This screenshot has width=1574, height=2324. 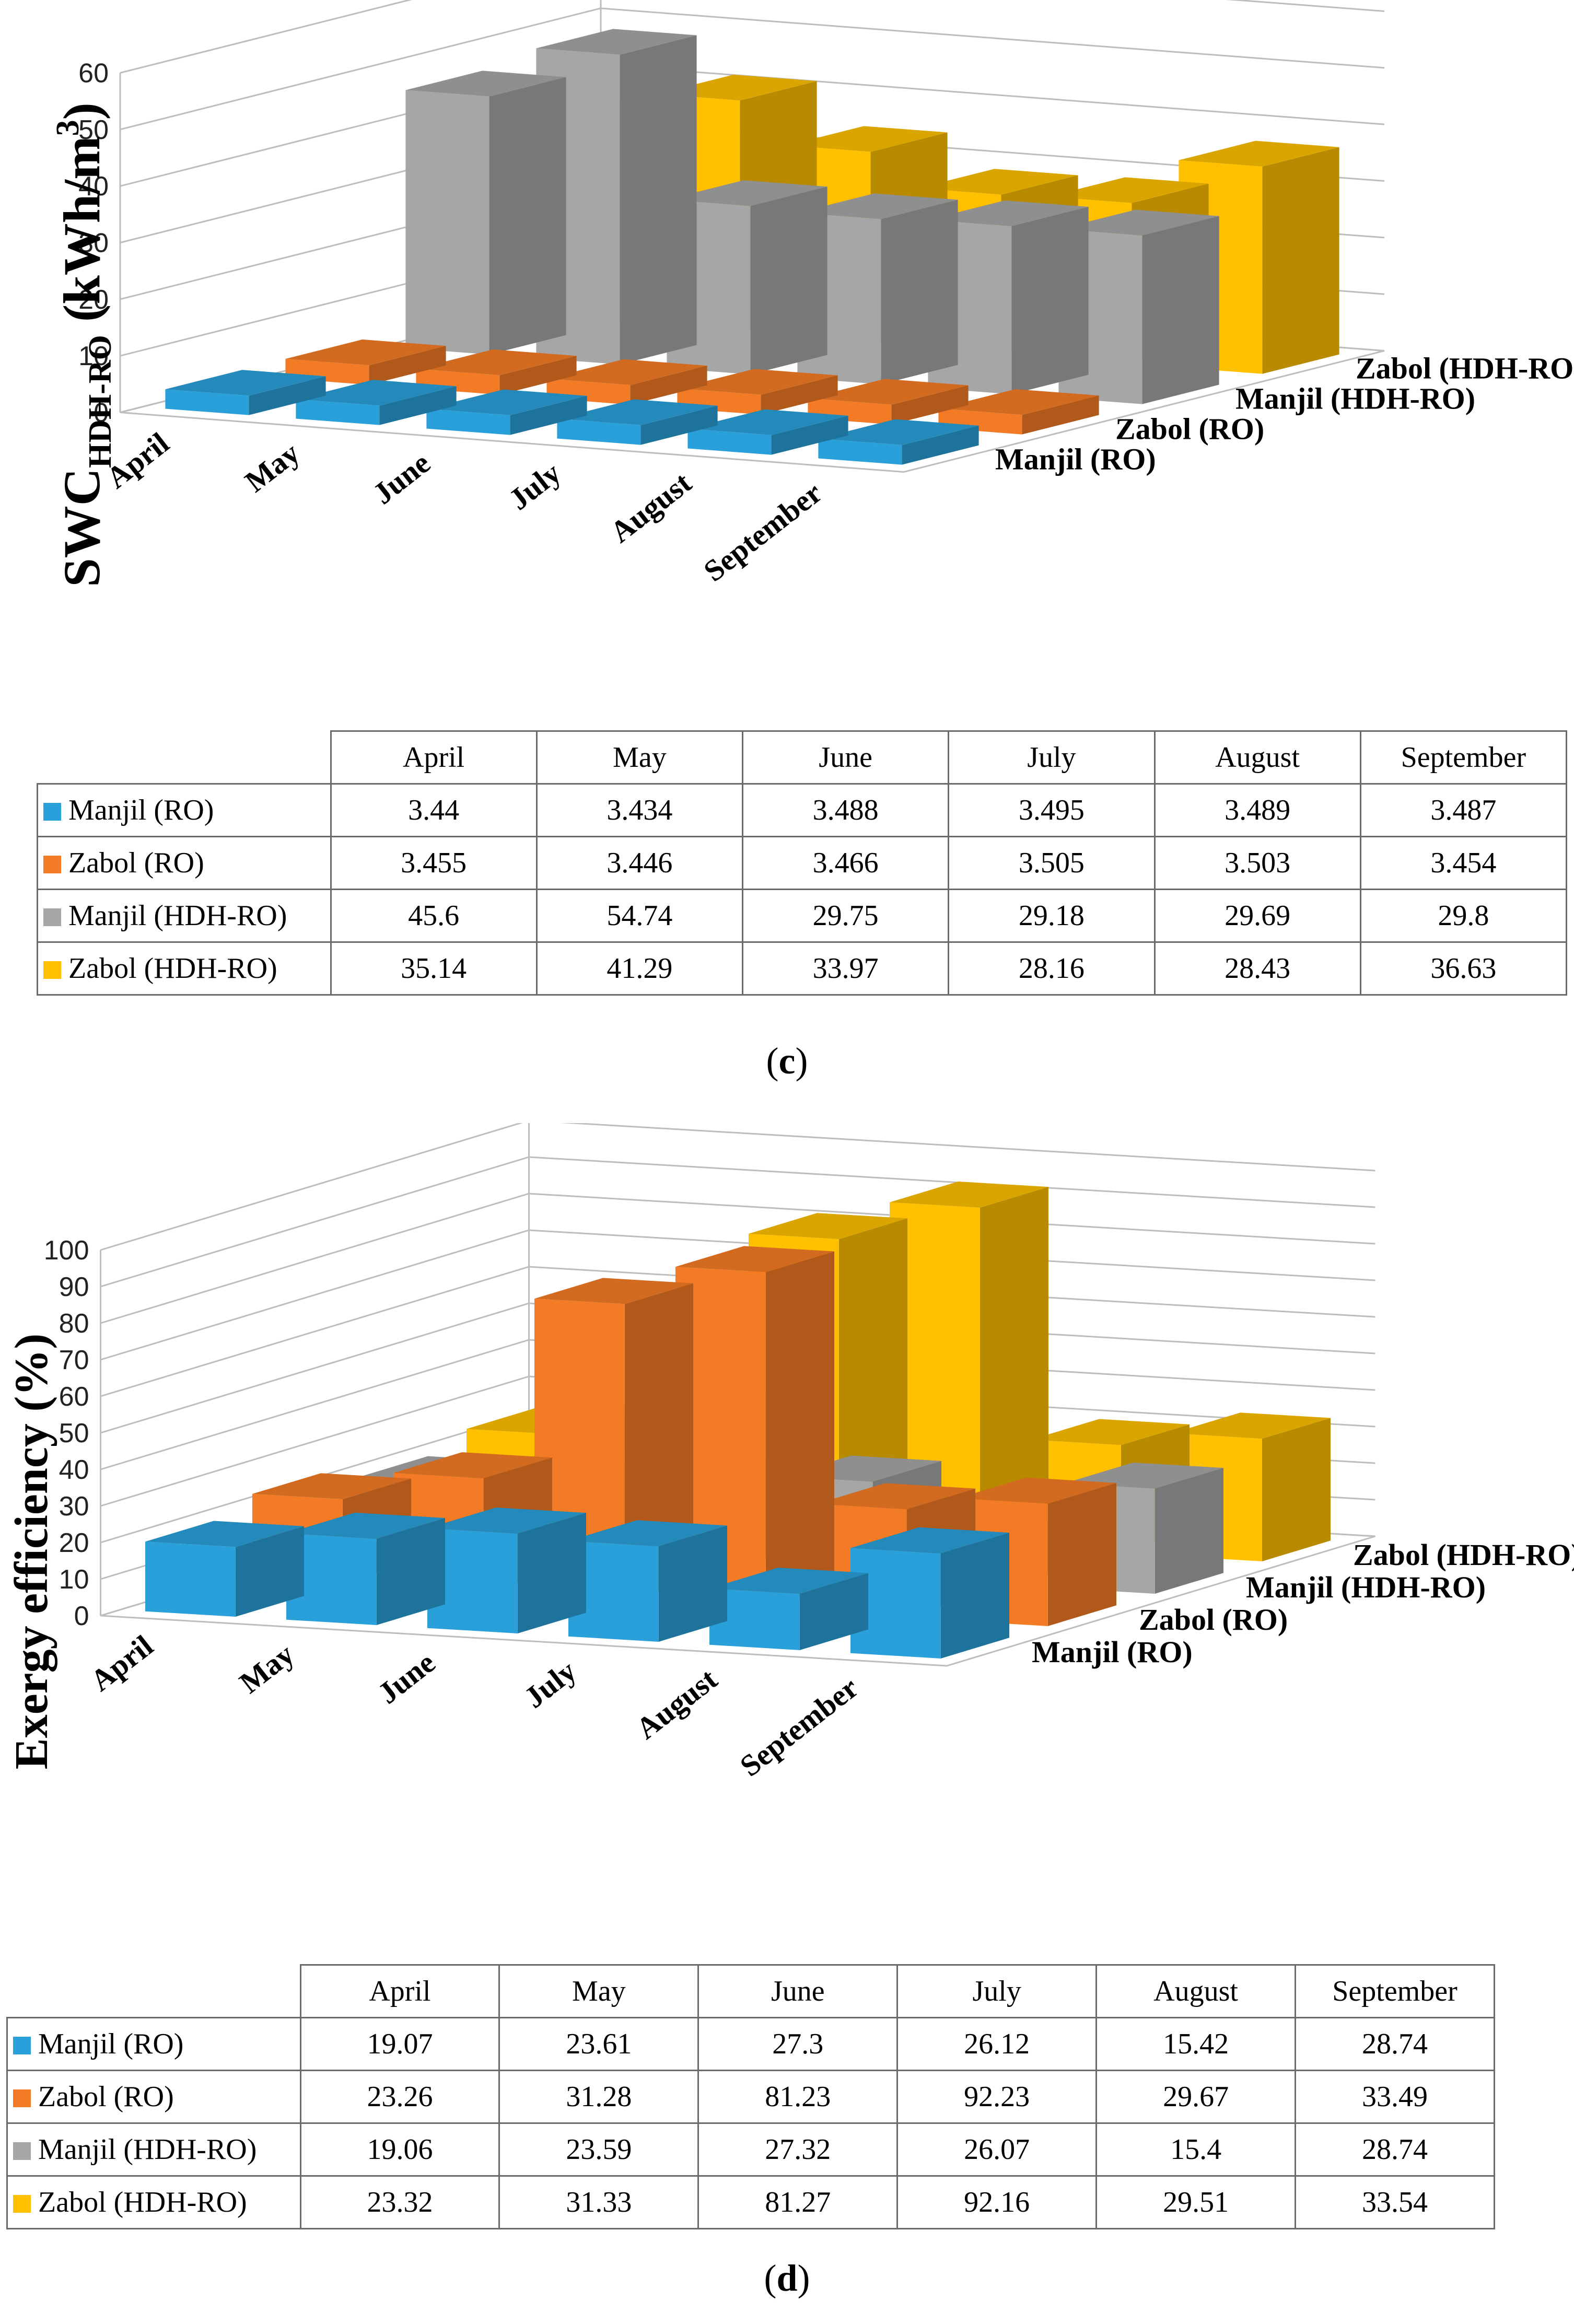 What do you see at coordinates (598, 2044) in the screenshot?
I see `table-cell: 23.61` at bounding box center [598, 2044].